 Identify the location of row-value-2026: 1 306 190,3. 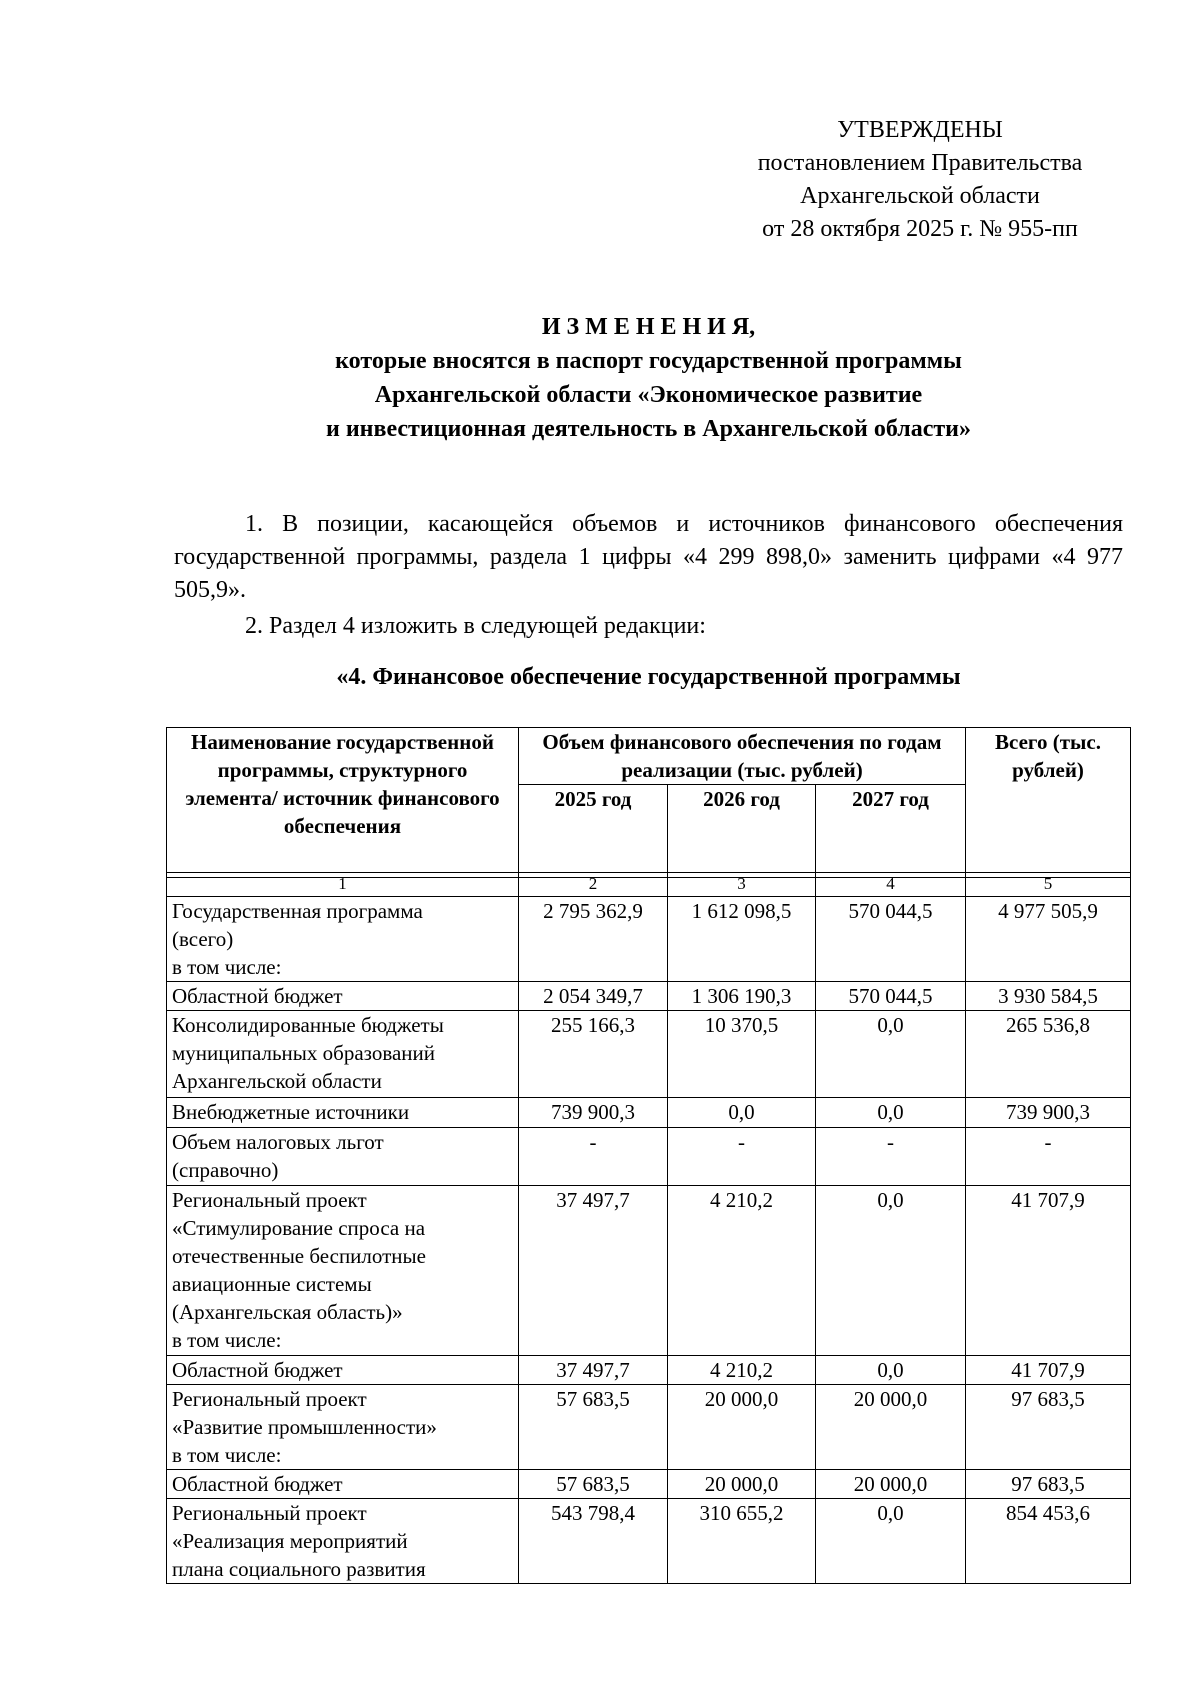
(741, 996).